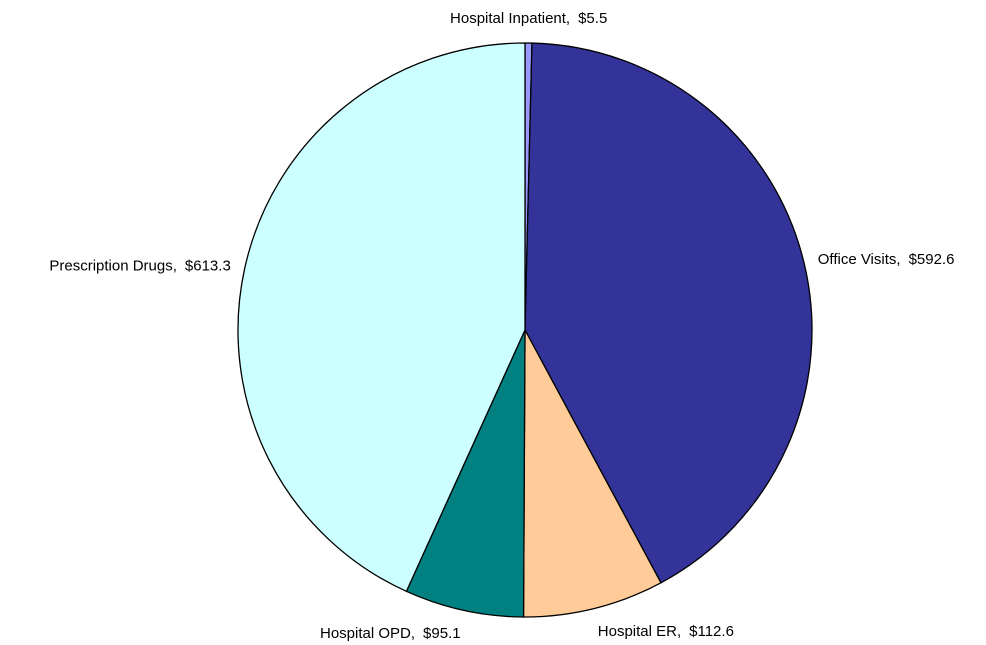  Describe the element at coordinates (510, 18) in the screenshot. I see `category-label: Hospital Inpatient,` at that location.